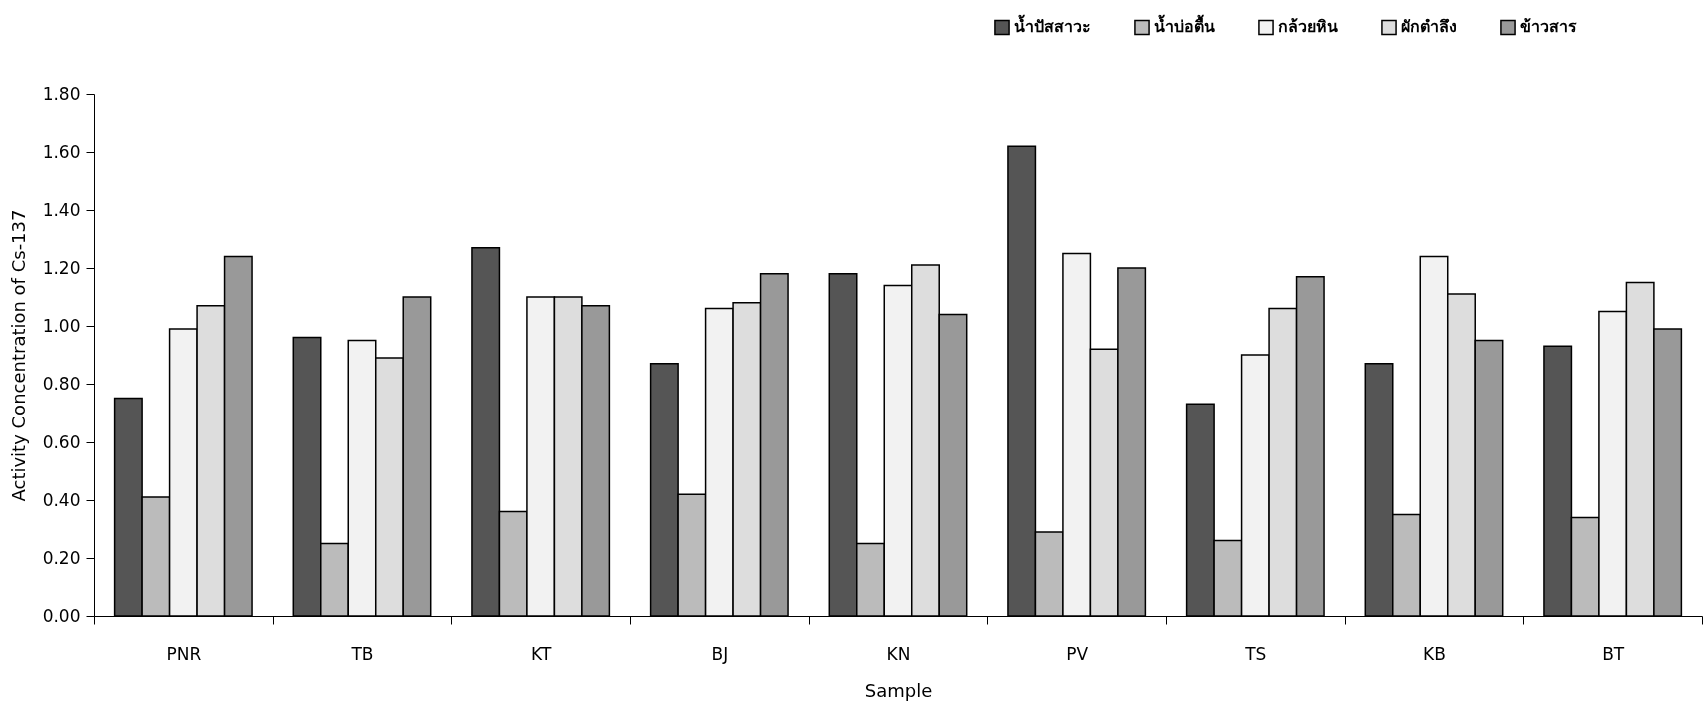 The height and width of the screenshot is (710, 1707). Describe the element at coordinates (898, 690) in the screenshot. I see `x-axis-title: Sample` at that location.